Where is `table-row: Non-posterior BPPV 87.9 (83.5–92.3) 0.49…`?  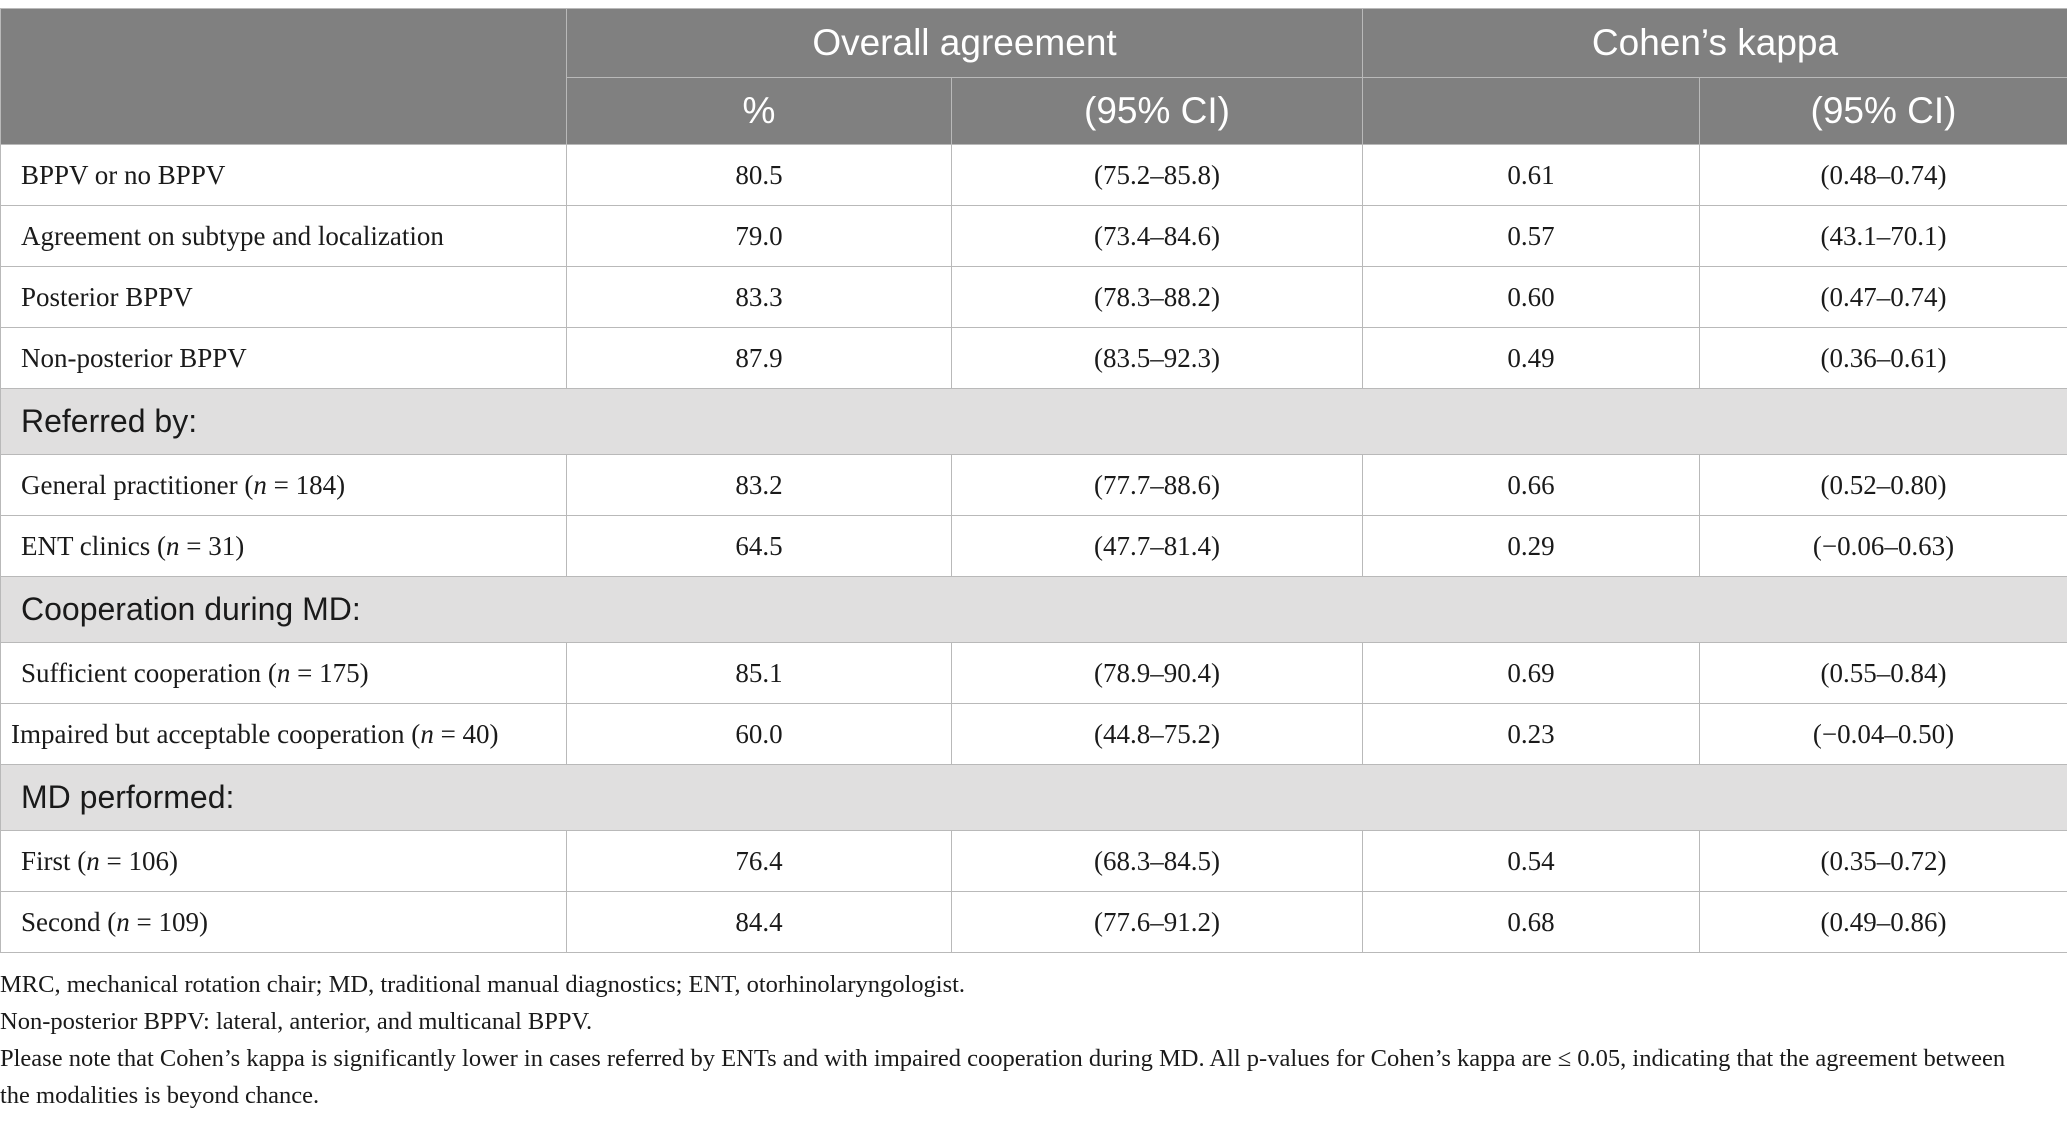
table-row: Non-posterior BPPV 87.9 (83.5–92.3) 0.49… is located at coordinates (1033, 358).